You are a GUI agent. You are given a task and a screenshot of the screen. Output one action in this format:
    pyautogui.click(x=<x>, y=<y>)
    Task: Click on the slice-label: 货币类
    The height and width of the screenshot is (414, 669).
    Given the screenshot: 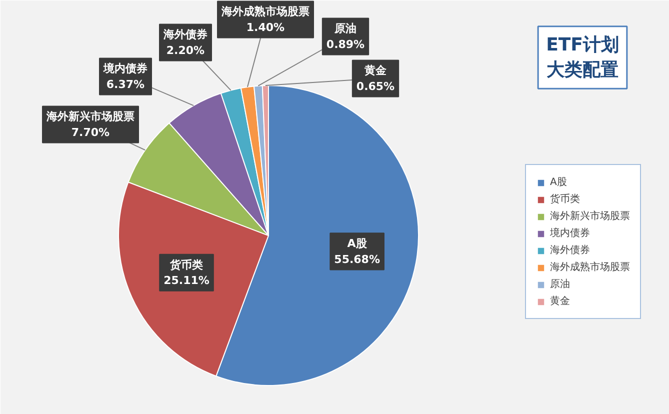 What is the action you would take?
    pyautogui.click(x=186, y=265)
    